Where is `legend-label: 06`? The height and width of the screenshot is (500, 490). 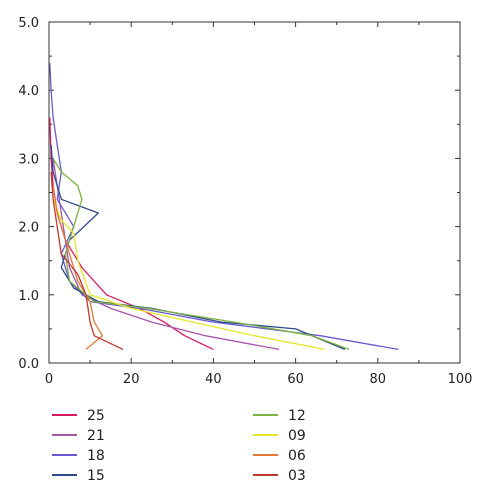
legend-label: 06 is located at coordinates (297, 456).